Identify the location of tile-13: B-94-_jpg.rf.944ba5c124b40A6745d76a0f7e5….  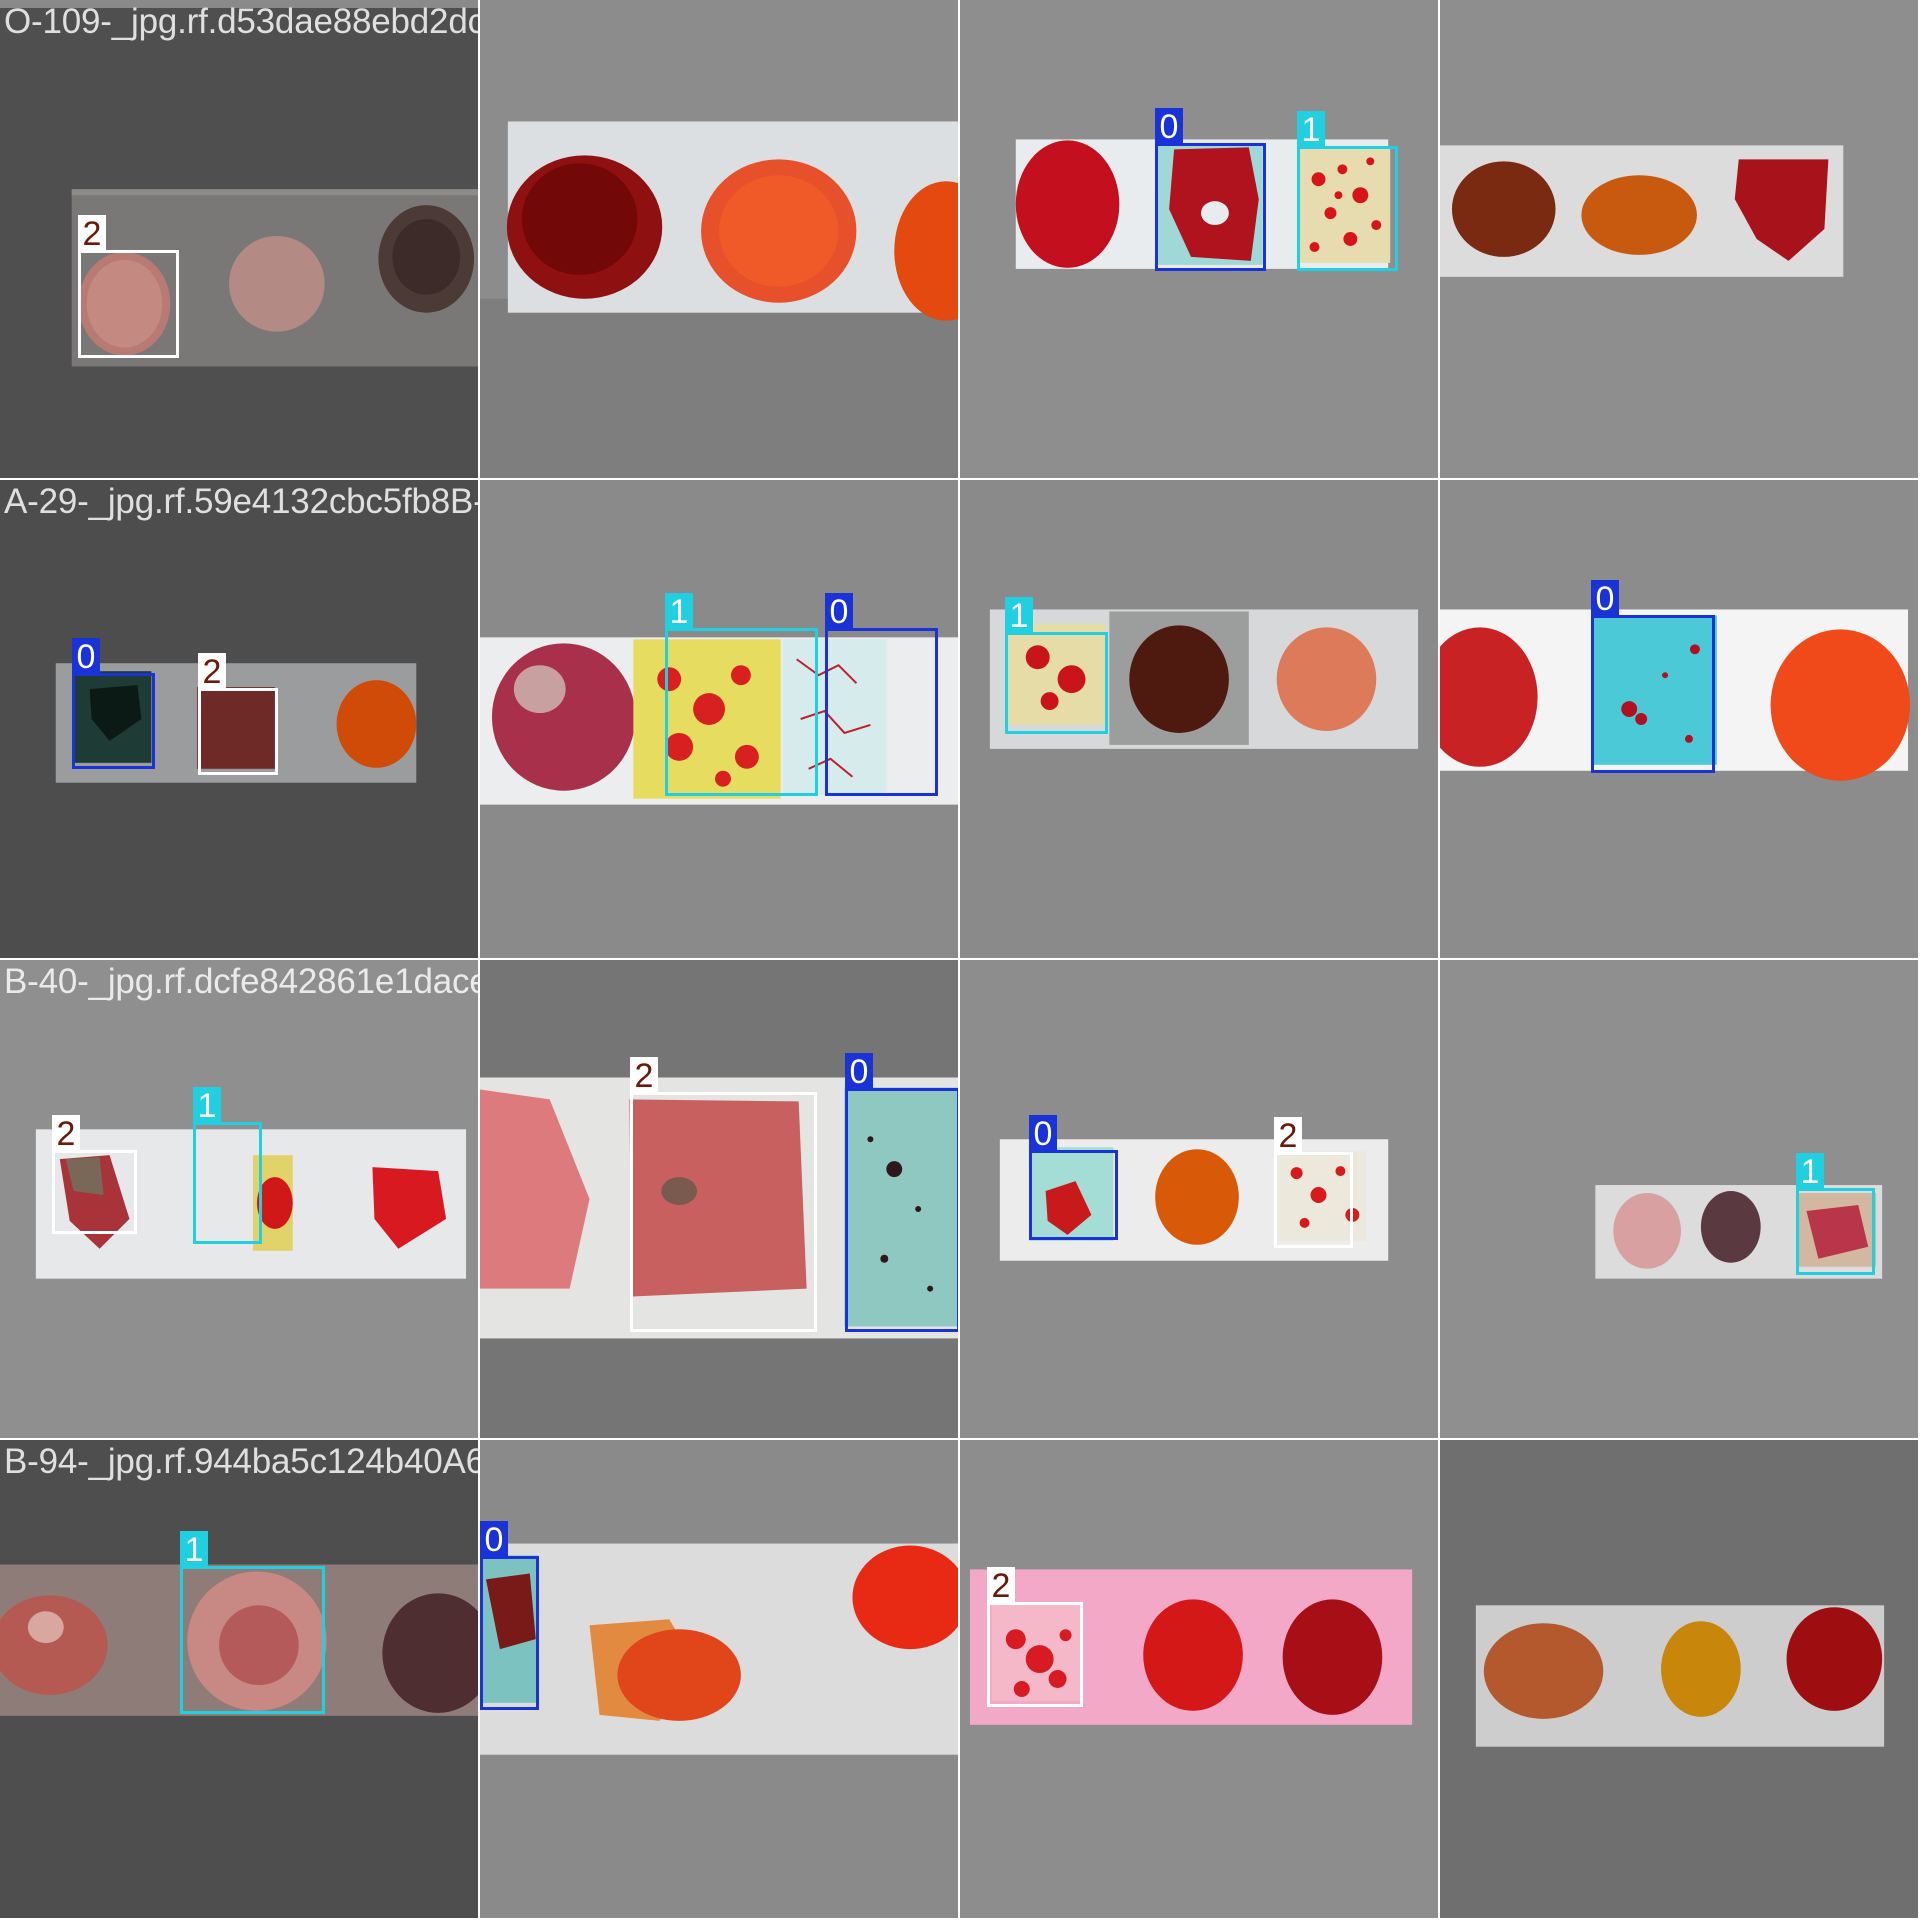
(240, 1680).